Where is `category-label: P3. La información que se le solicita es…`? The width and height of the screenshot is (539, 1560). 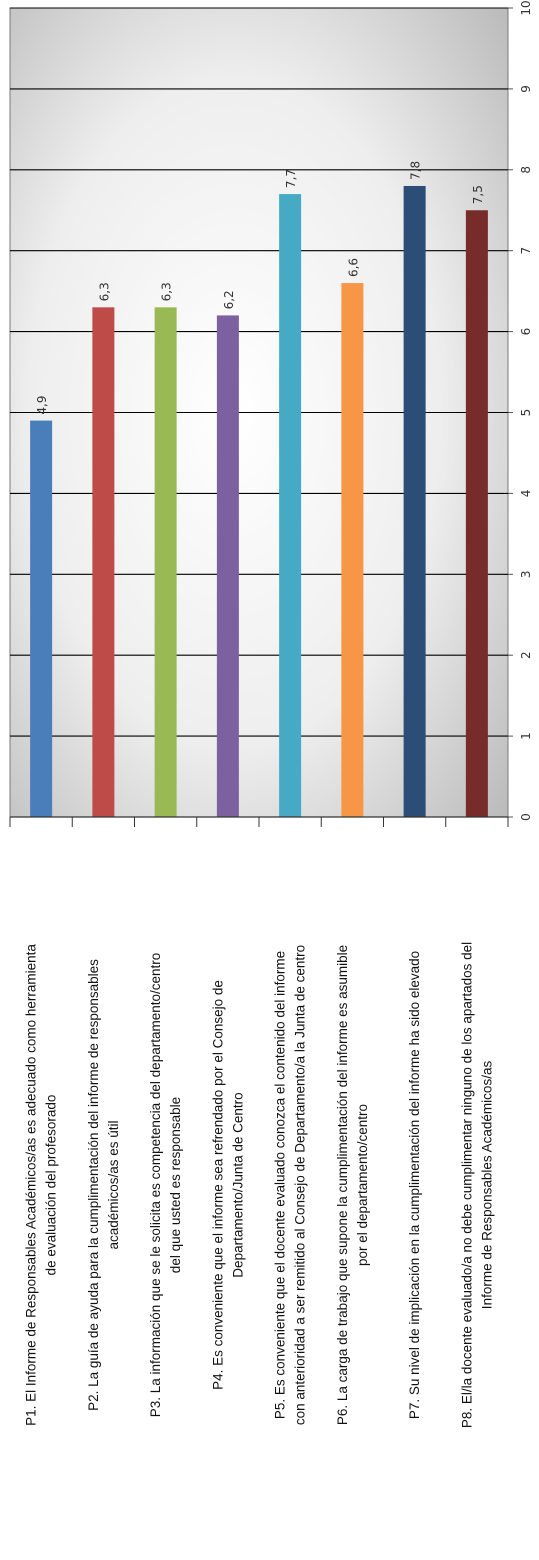 category-label: P3. La información que se le solicita es… is located at coordinates (155, 1185).